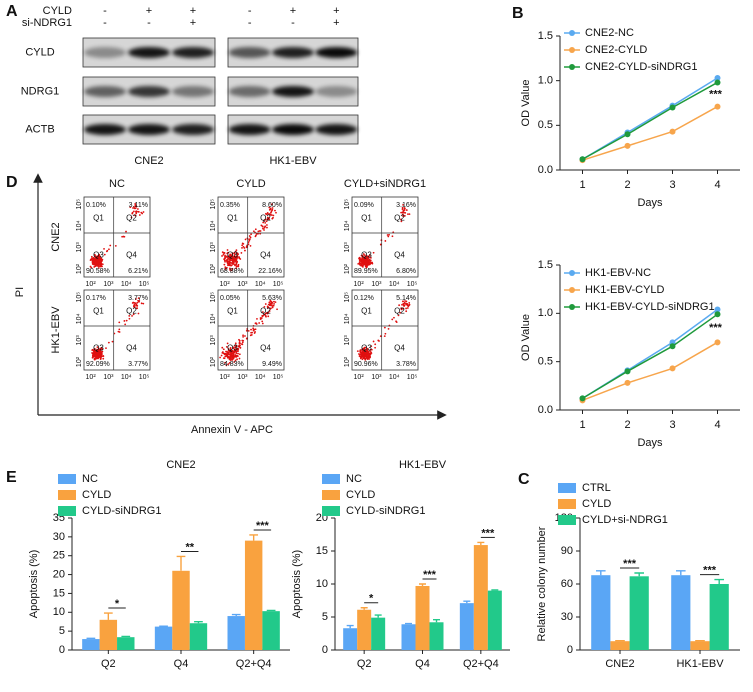 Image resolution: width=753 pixels, height=692 pixels. What do you see at coordinates (131, 218) in the screenshot?
I see `quadrant-label: Q2` at bounding box center [131, 218].